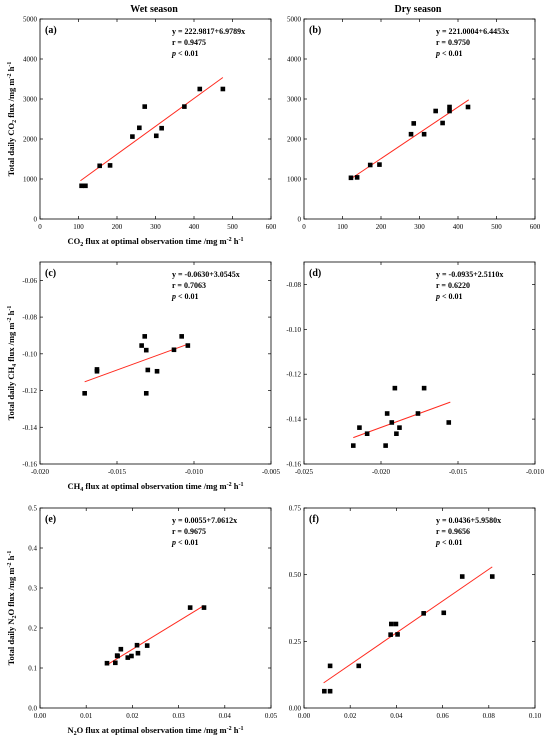 Image resolution: width=550 pixels, height=744 pixels. I want to click on correlation-r: r = 0.7063, so click(189, 285).